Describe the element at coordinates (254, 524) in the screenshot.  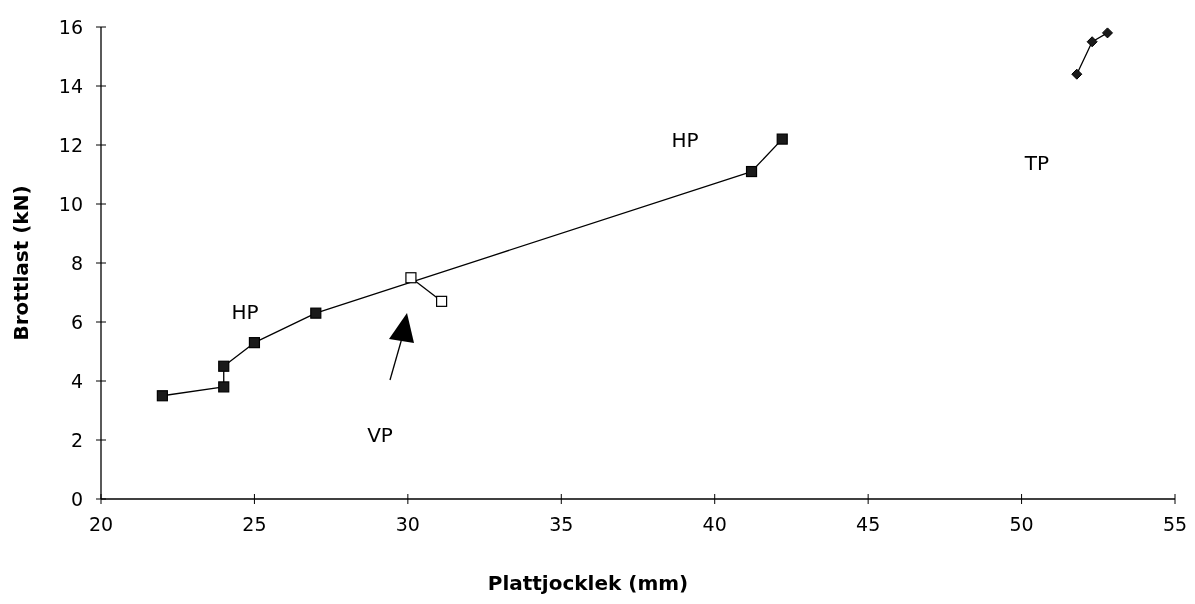
I see `x-tick-label: 25` at that location.